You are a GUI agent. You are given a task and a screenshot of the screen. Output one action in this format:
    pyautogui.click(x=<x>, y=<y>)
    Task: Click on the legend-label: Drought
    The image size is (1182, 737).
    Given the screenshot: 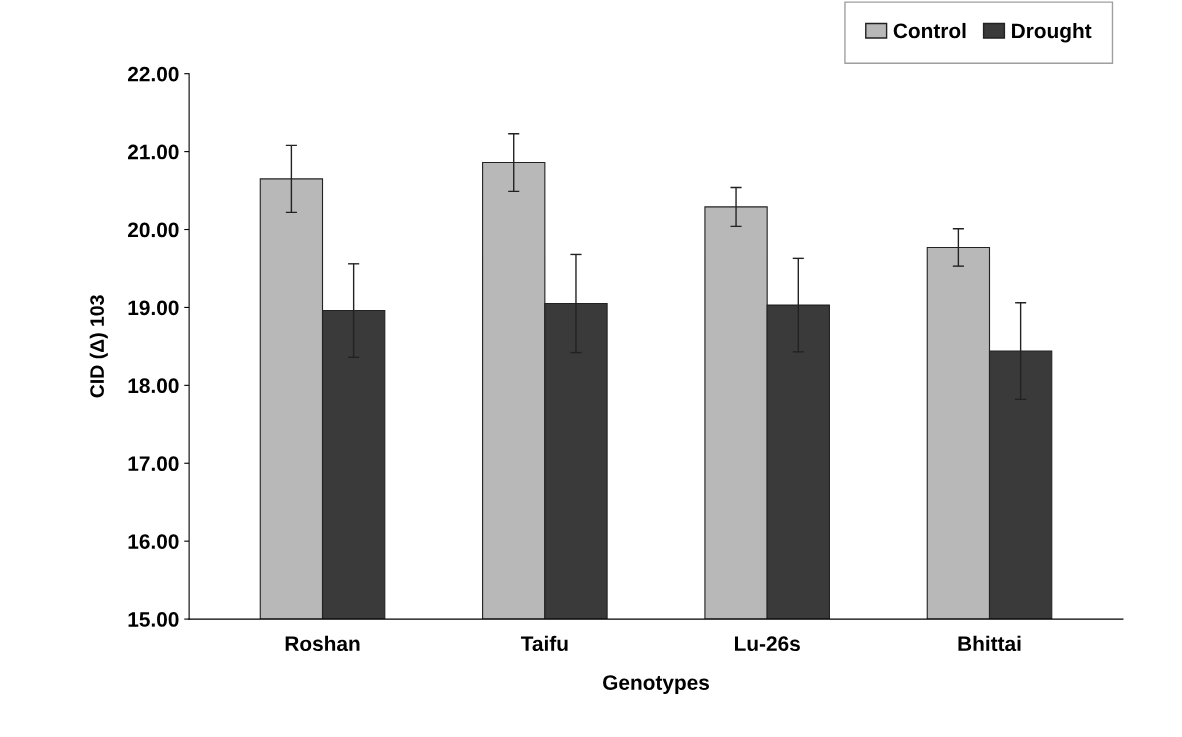 What is the action you would take?
    pyautogui.click(x=1052, y=32)
    